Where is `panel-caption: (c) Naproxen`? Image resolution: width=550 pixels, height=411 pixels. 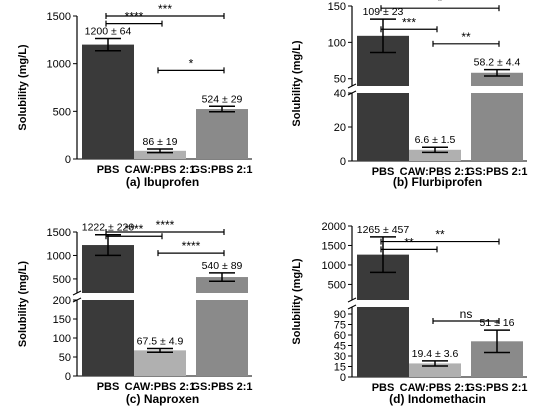
panel-caption: (c) Naproxen is located at coordinates (162, 399).